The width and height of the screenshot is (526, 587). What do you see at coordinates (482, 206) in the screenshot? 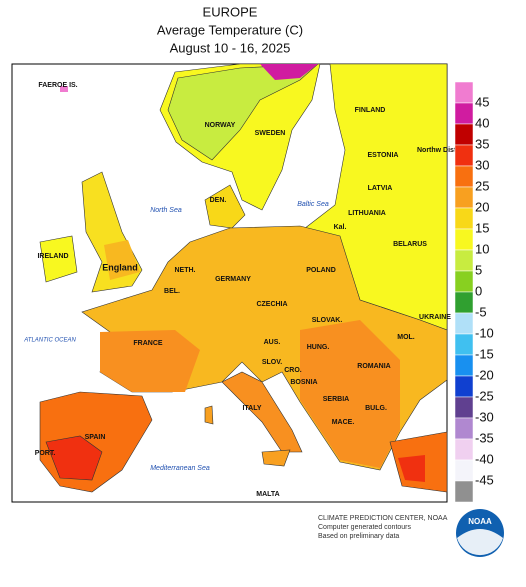
I see `legend-label: 20` at bounding box center [482, 206].